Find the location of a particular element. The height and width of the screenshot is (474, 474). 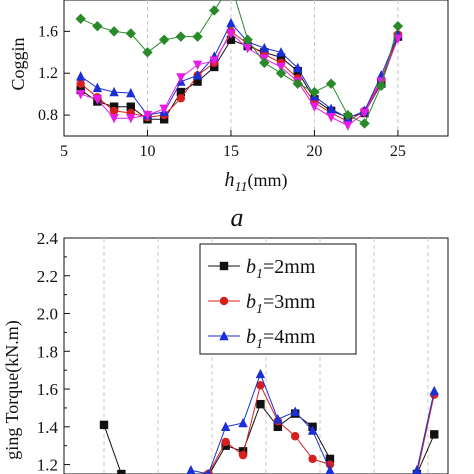

legend-entry-2: b1=4mm is located at coordinates (281, 339).